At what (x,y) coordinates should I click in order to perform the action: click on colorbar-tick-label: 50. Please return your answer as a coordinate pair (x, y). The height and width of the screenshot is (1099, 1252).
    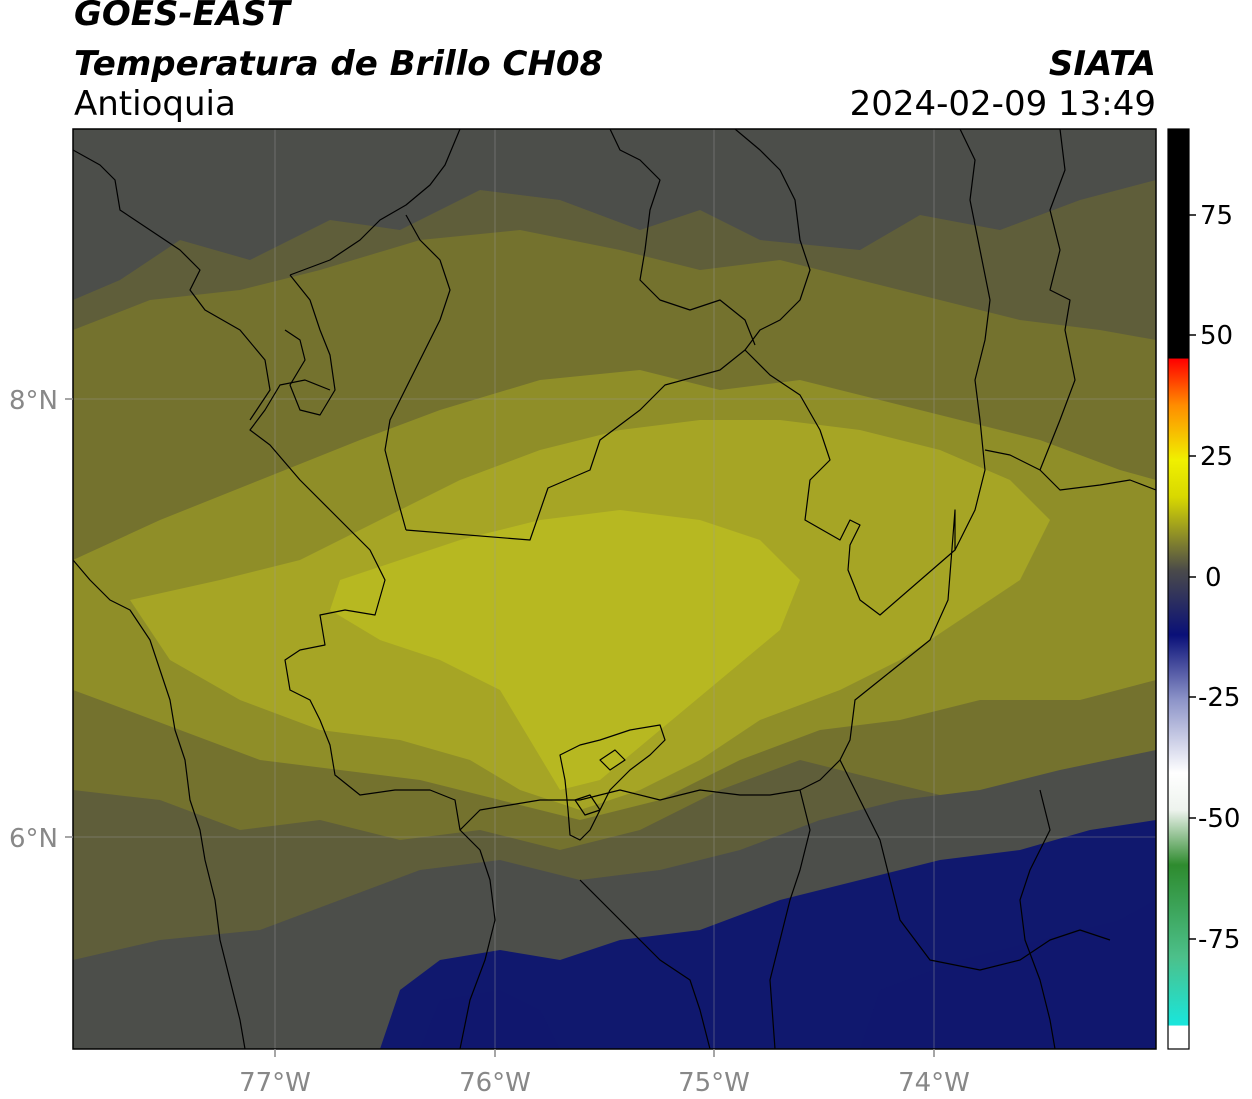
    Looking at the image, I should click on (1216, 336).